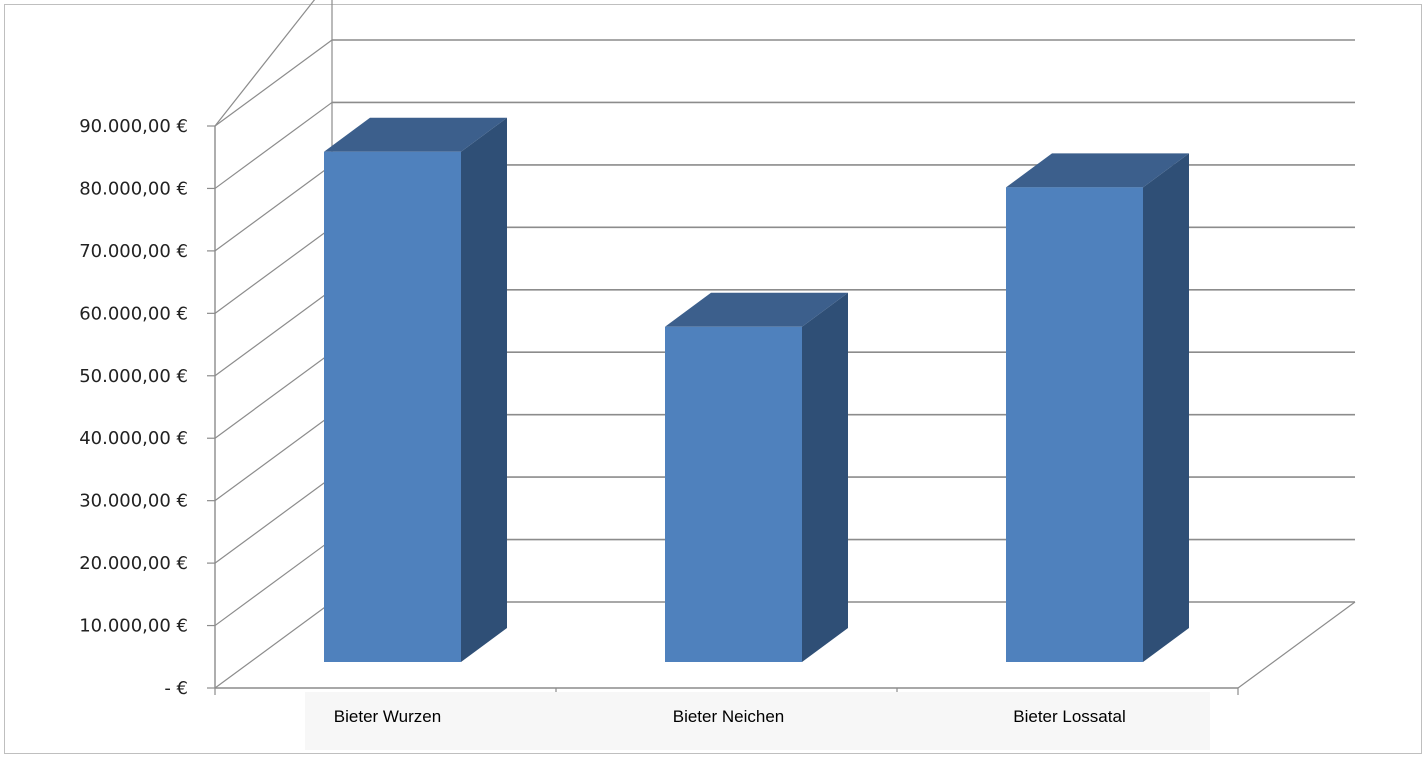  I want to click on floor-right-edge, so click(1296, 645).